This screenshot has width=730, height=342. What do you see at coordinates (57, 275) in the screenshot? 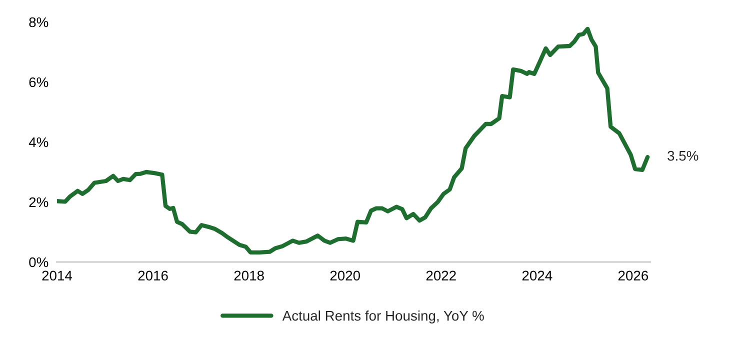
I see `x-tick-label: 2014` at bounding box center [57, 275].